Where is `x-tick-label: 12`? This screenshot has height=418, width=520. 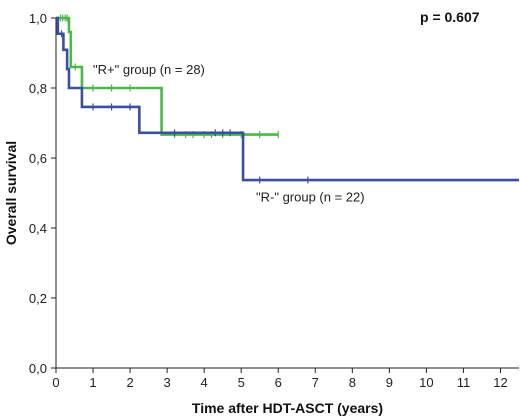
x-tick-label: 12 is located at coordinates (500, 382).